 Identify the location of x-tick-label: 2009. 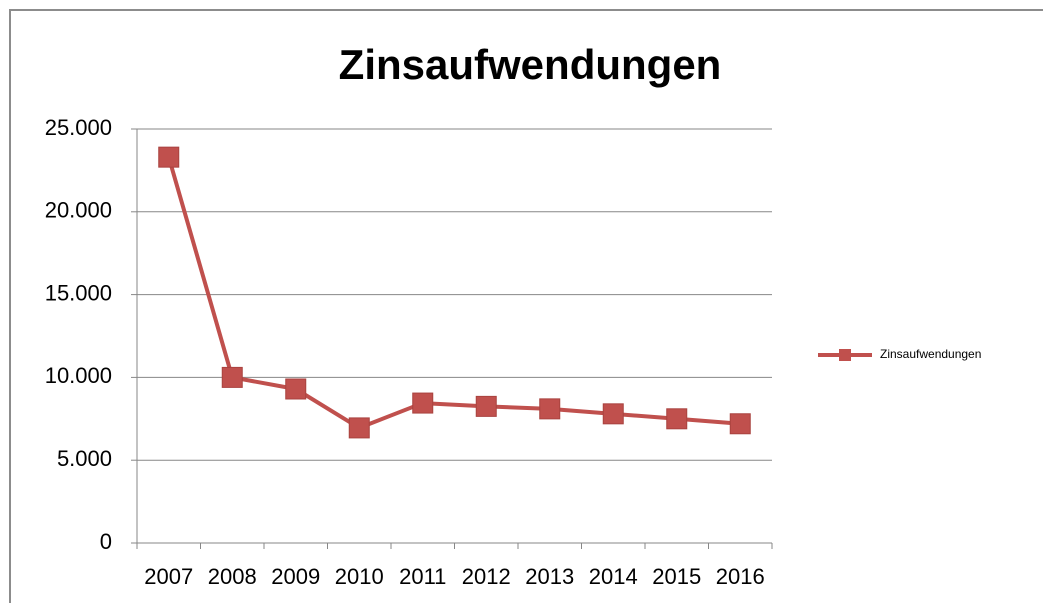
(295, 576).